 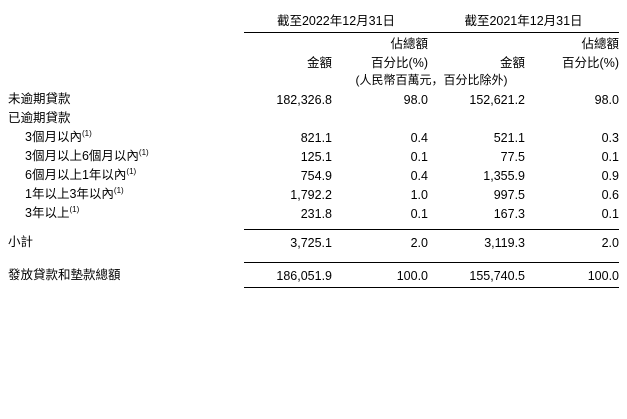 I want to click on row-amount-2021: 997.5, so click(x=509, y=195).